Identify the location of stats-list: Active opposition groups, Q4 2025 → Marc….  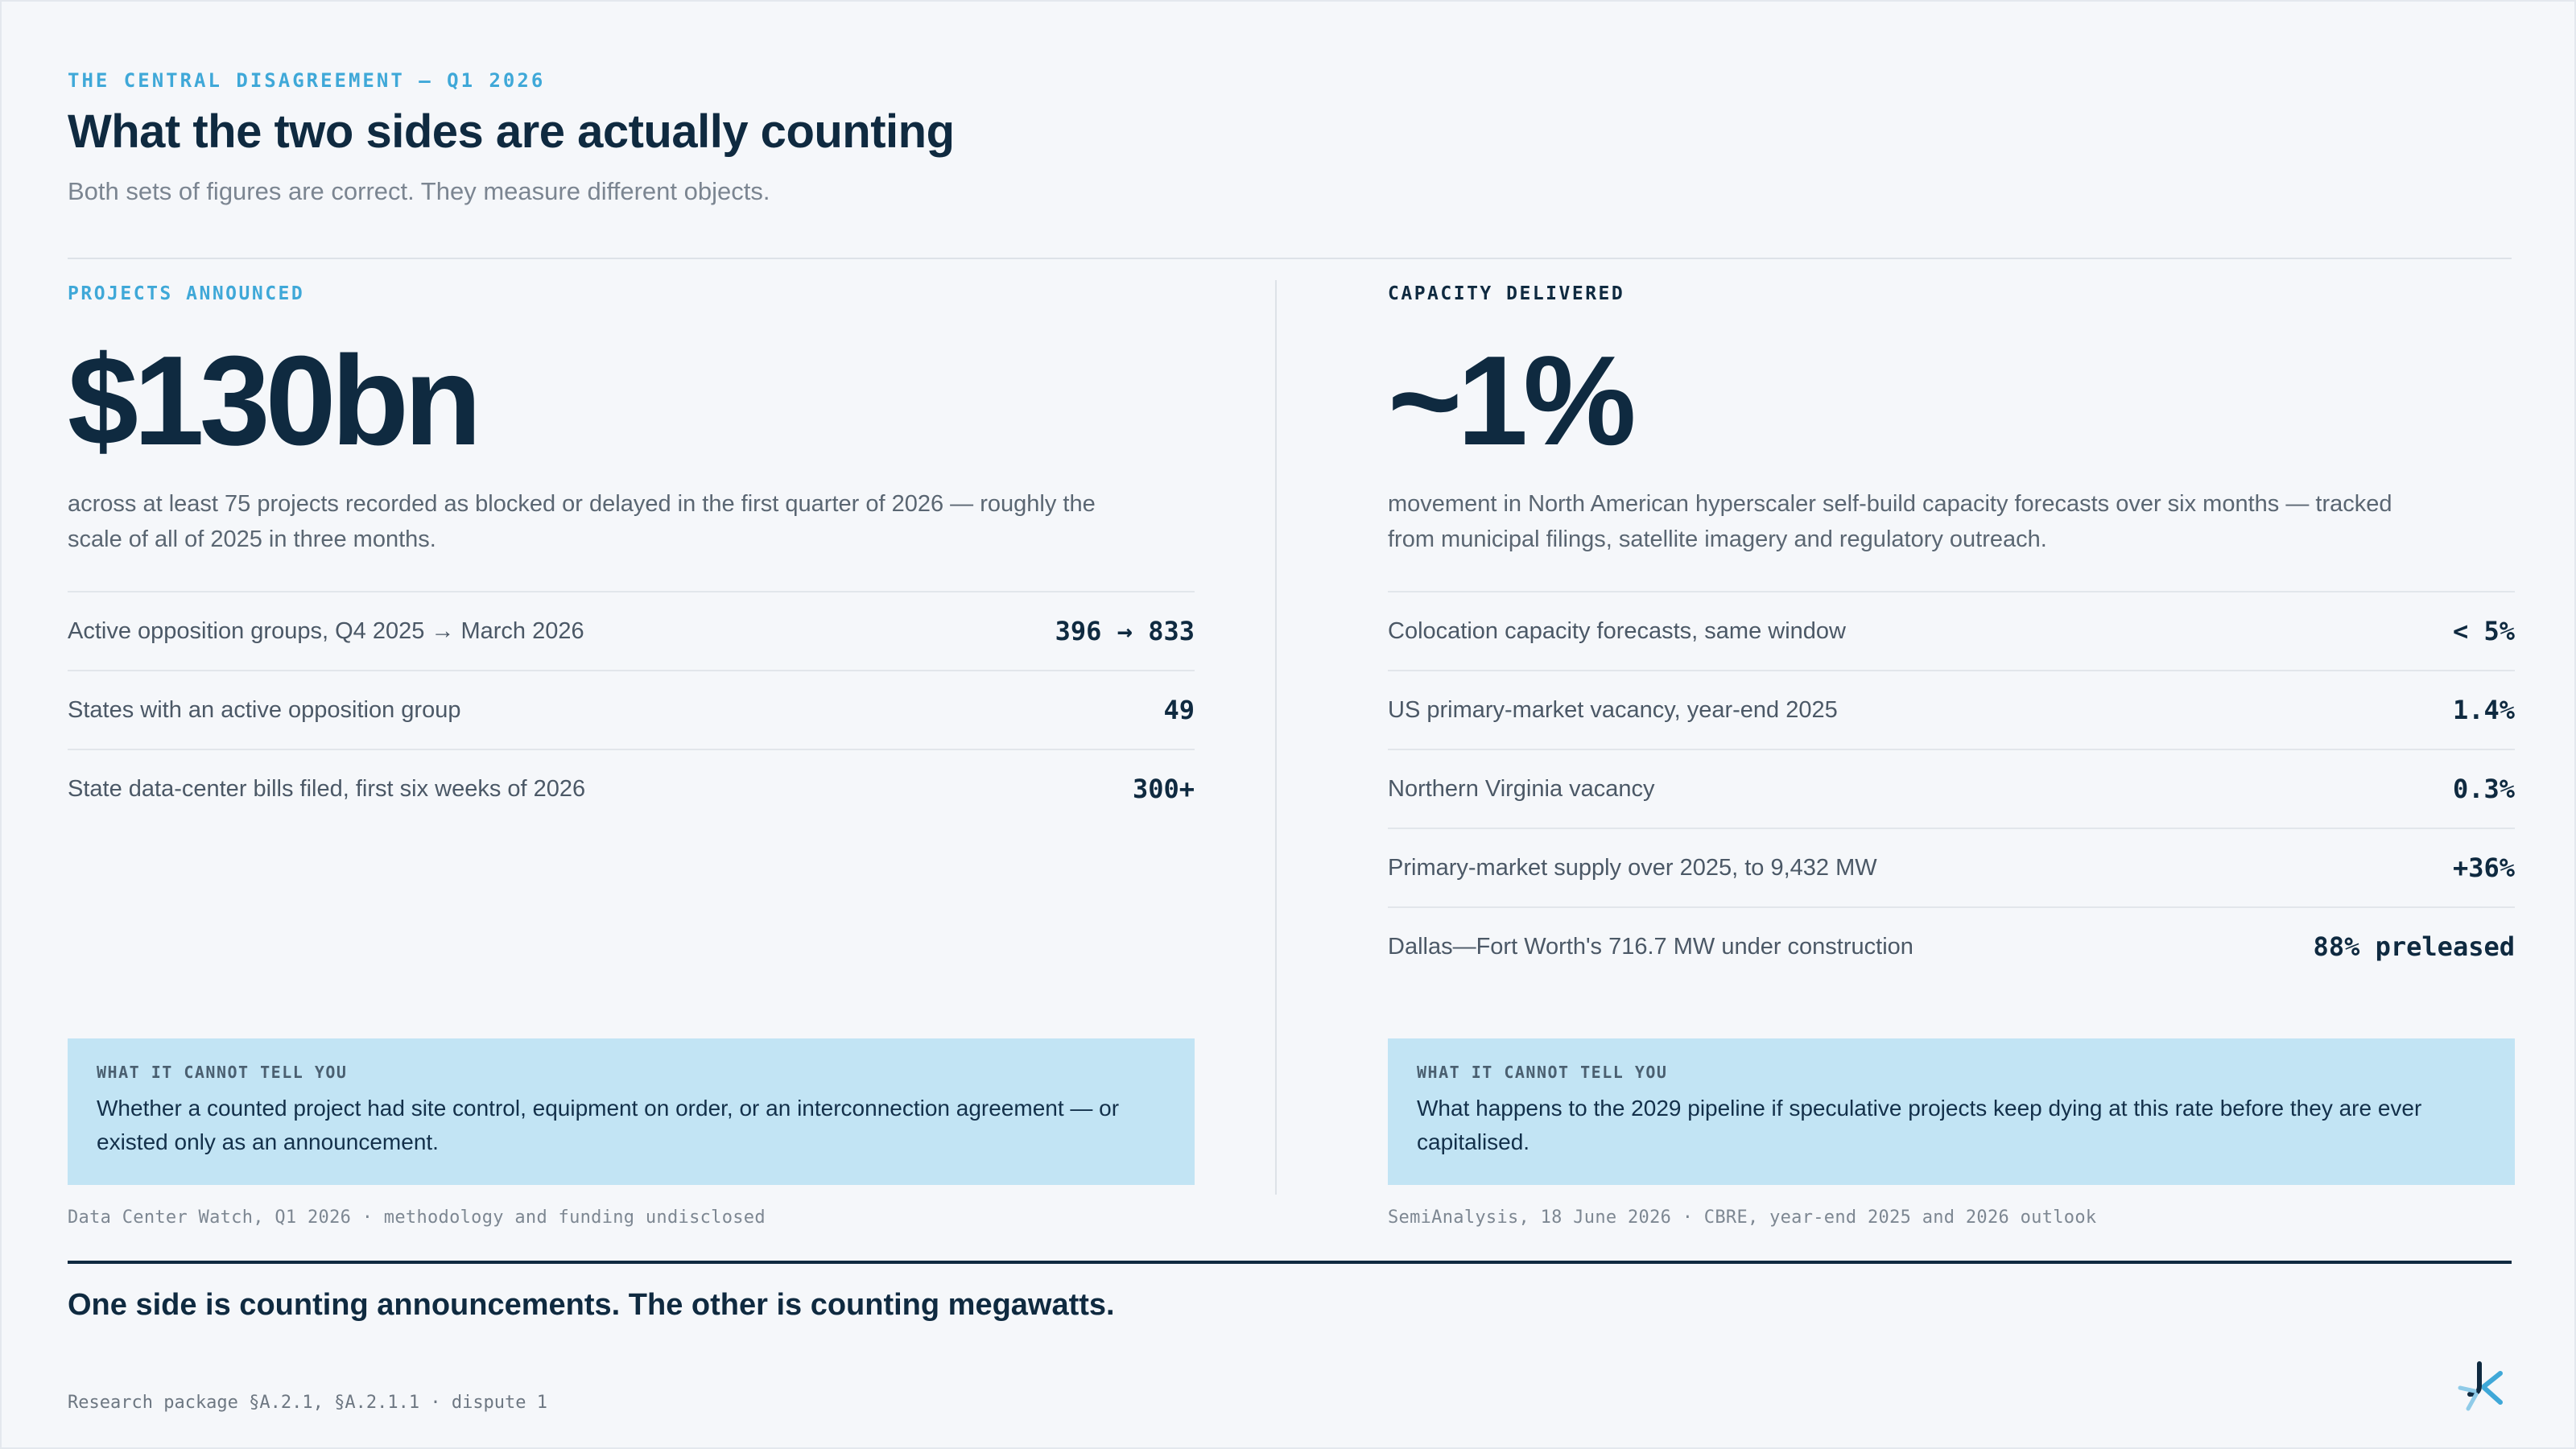
(631, 709).